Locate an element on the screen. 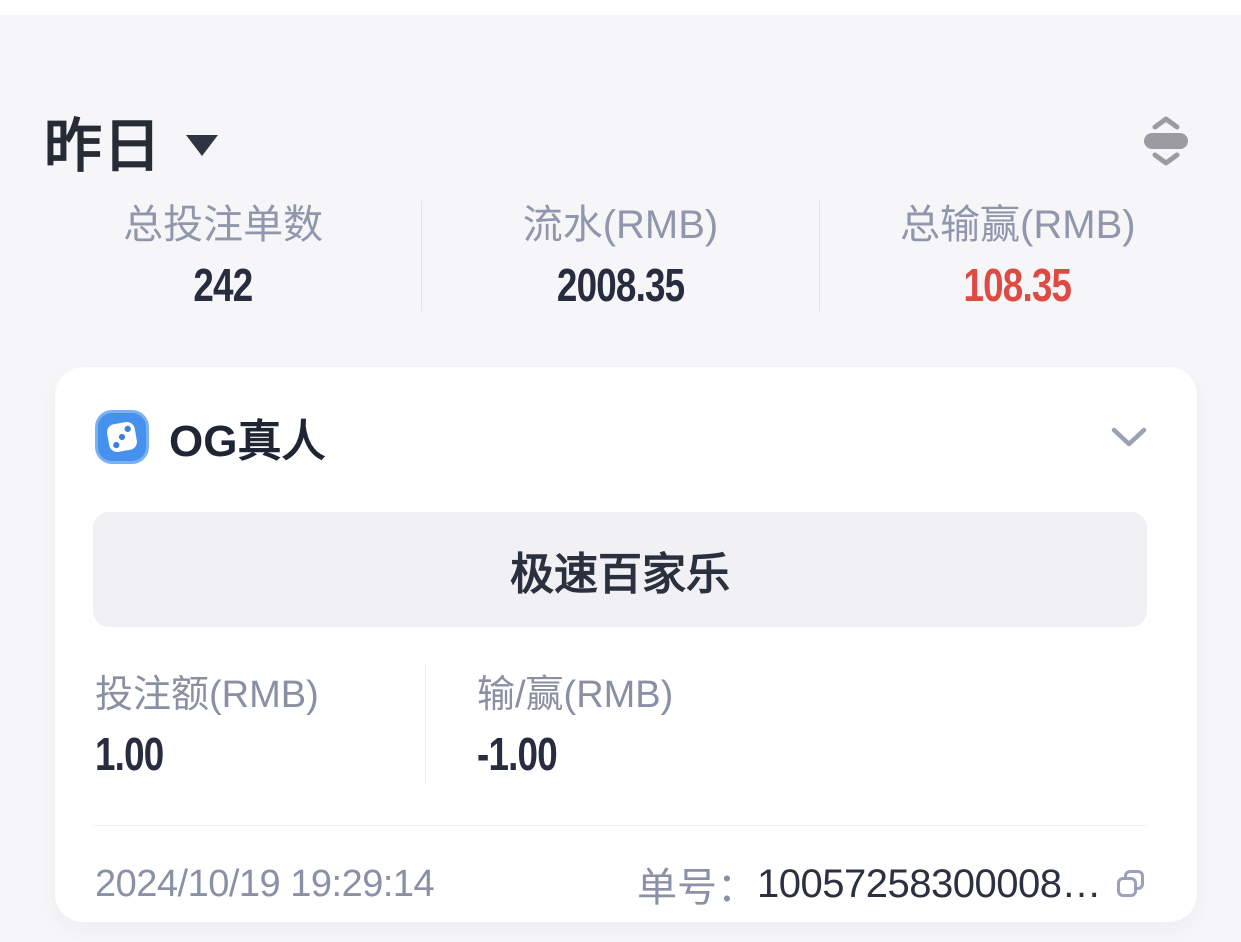 The height and width of the screenshot is (942, 1241). stat-total-winloss-label: 总输赢(RMB) is located at coordinates (1018, 225).